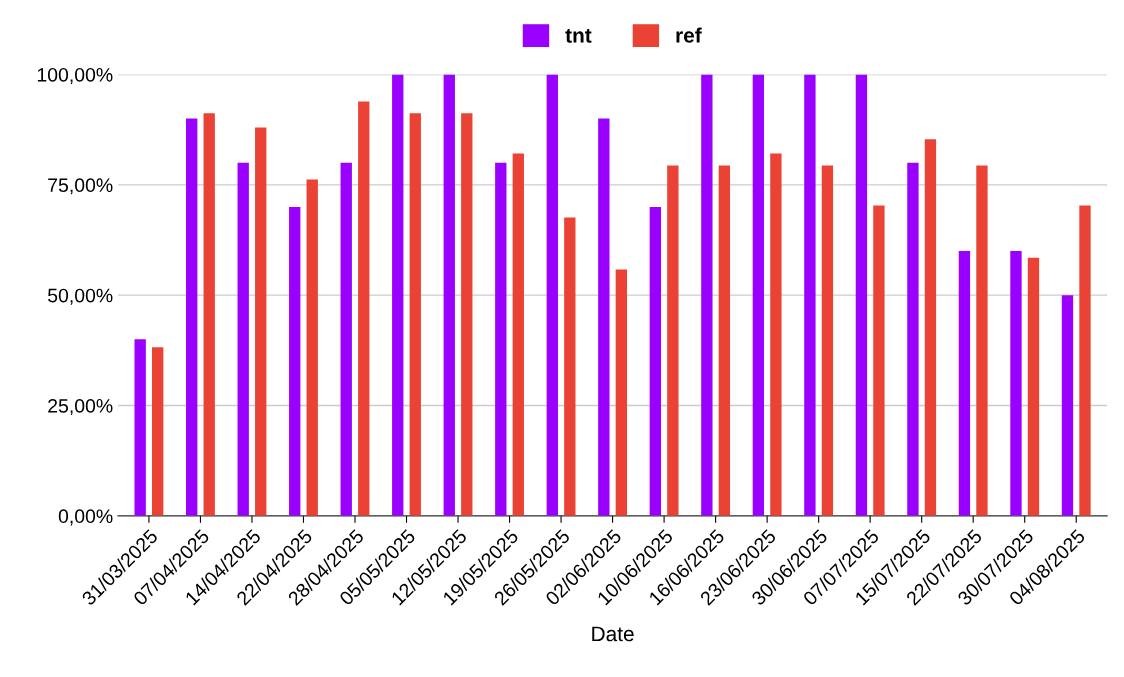  What do you see at coordinates (75, 75) in the screenshot?
I see `y-tick-label: 100,00%` at bounding box center [75, 75].